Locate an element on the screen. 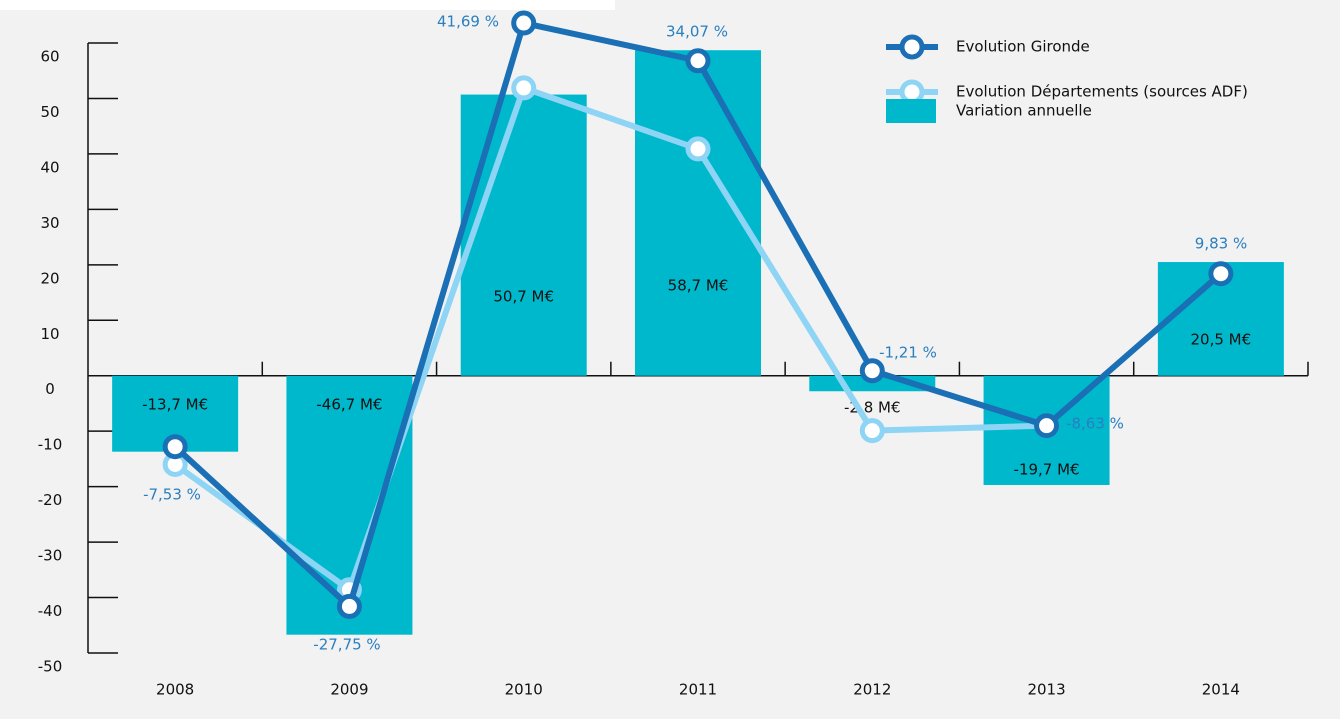  x-tick-label: 2014 is located at coordinates (1221, 690).